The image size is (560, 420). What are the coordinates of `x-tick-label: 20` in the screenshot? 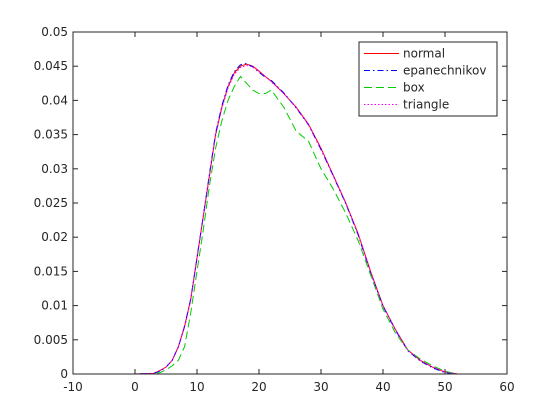 It's located at (258, 387).